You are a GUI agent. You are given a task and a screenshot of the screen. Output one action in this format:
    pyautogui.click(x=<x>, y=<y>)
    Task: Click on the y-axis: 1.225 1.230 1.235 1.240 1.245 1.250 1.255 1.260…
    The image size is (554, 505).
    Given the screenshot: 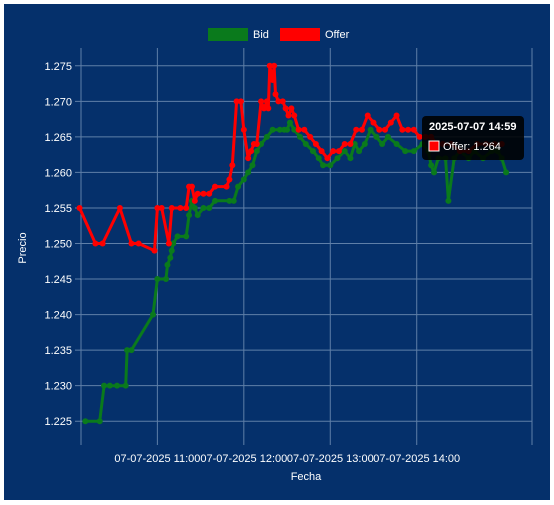 What is the action you would take?
    pyautogui.click(x=58, y=244)
    